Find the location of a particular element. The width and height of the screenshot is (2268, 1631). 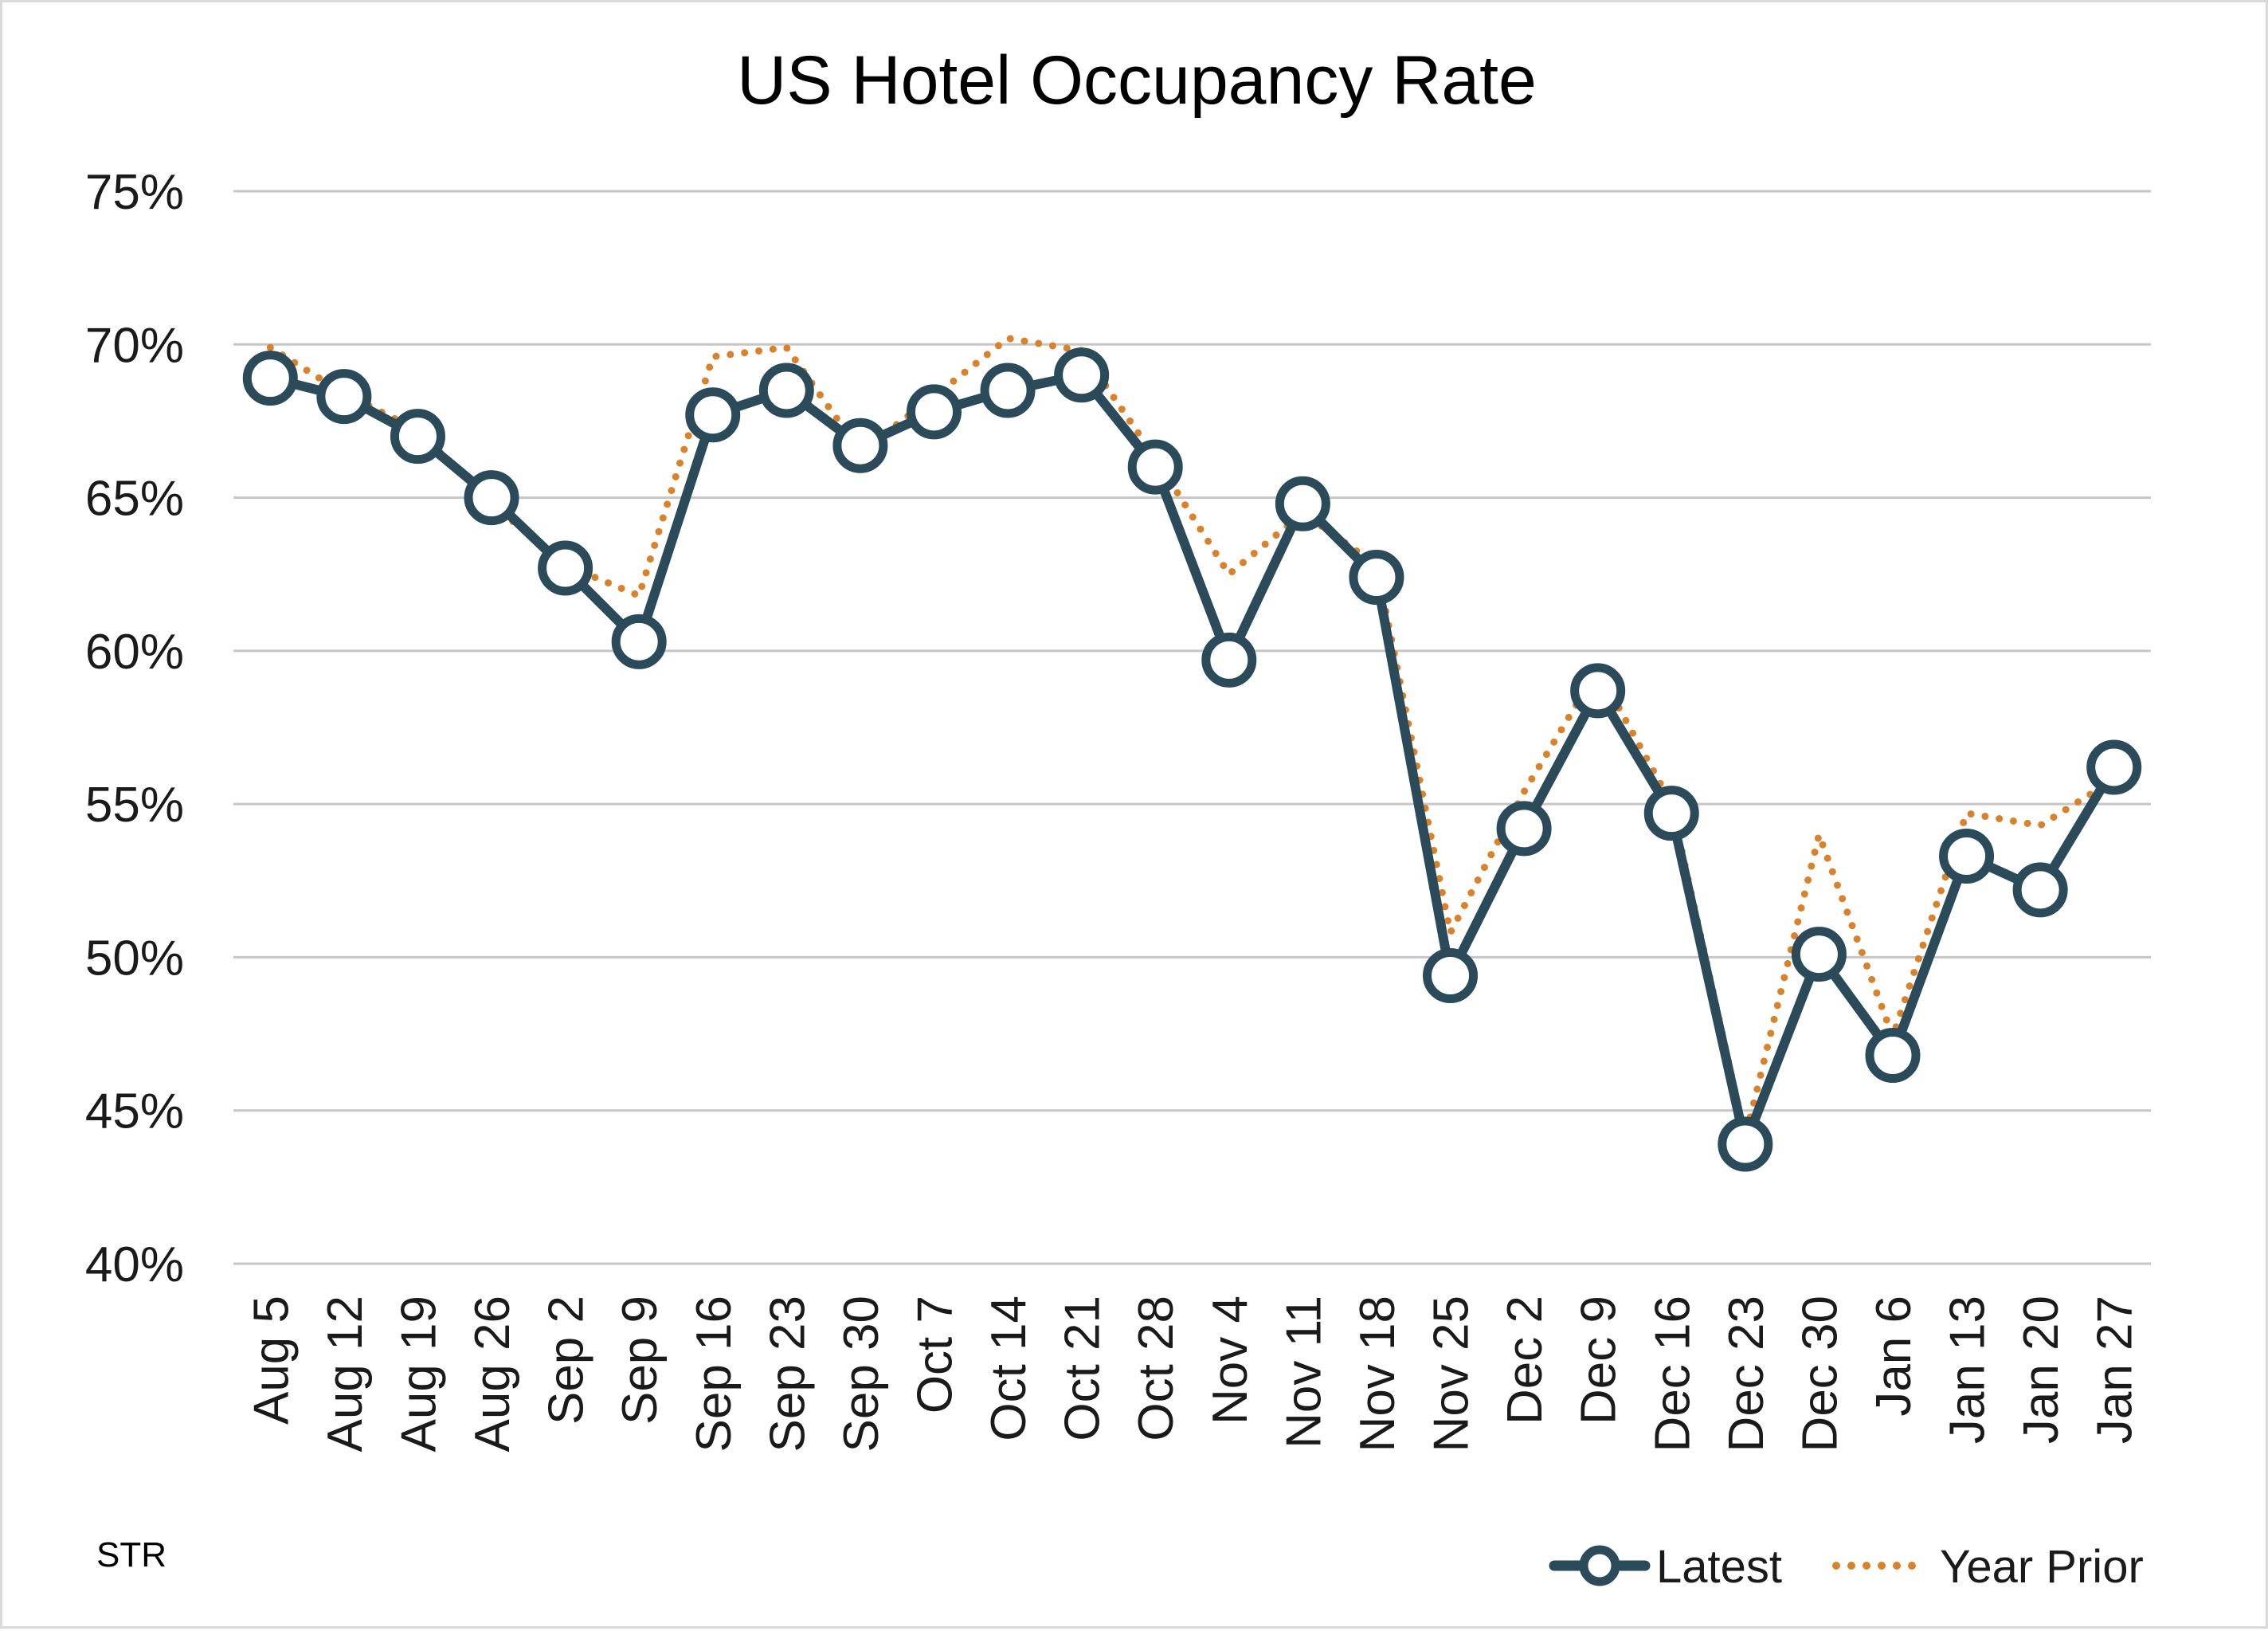

legend-year-prior-label: Year Prior is located at coordinates (2042, 1567).